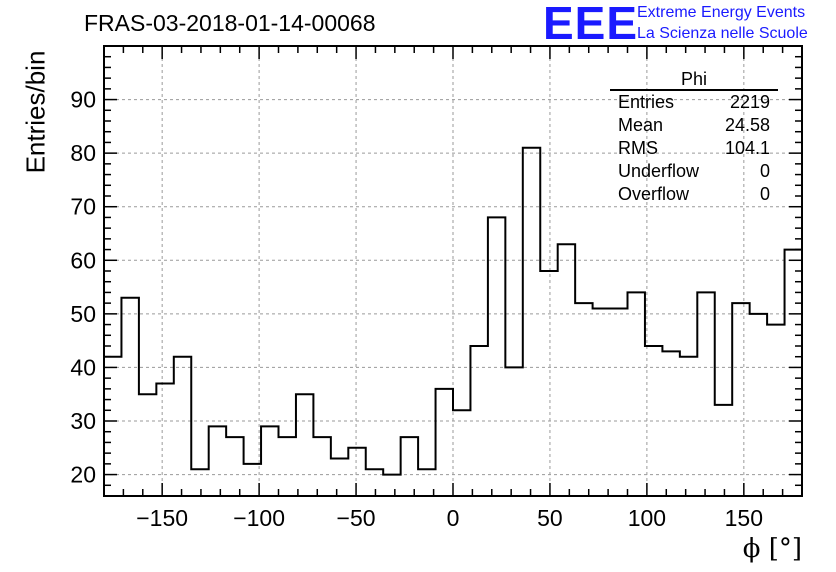 The width and height of the screenshot is (836, 572). Describe the element at coordinates (647, 518) in the screenshot. I see `x-tick-label: 100` at that location.